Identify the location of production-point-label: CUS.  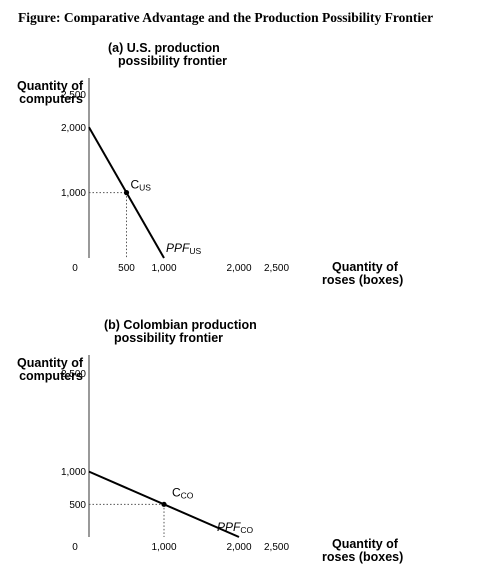
(141, 185).